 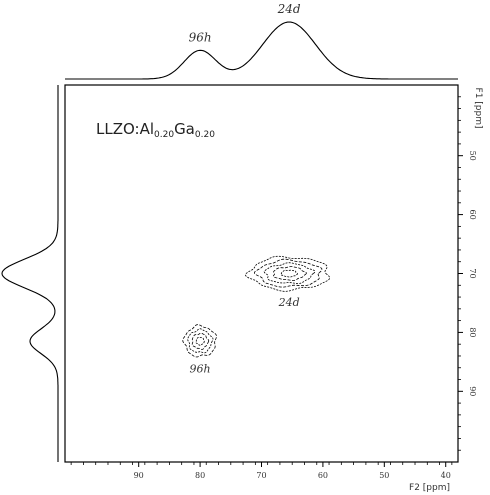 What do you see at coordinates (472, 156) in the screenshot?
I see `y-tick-label: 50` at bounding box center [472, 156].